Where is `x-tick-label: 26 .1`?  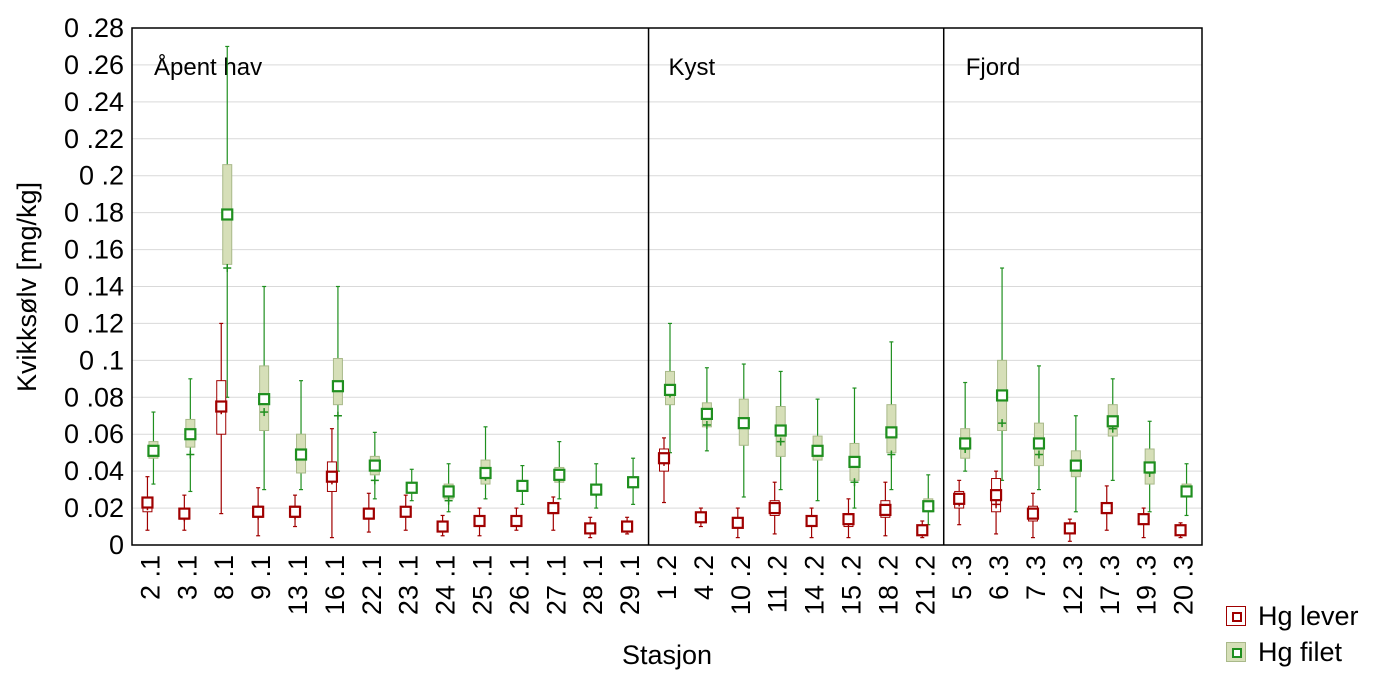 x-tick-label: 26 .1 is located at coordinates (519, 585).